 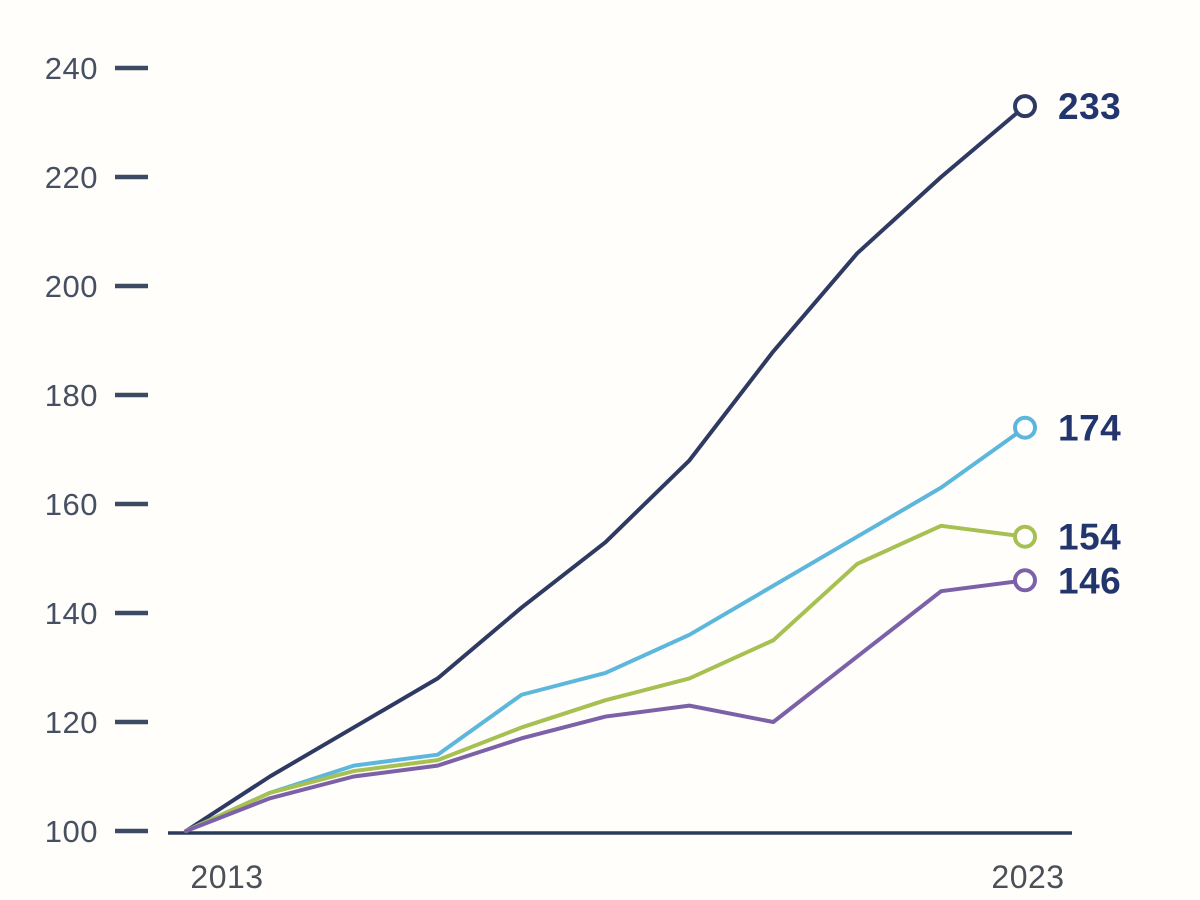 What do you see at coordinates (71, 613) in the screenshot?
I see `y-axis-tick-label: 140` at bounding box center [71, 613].